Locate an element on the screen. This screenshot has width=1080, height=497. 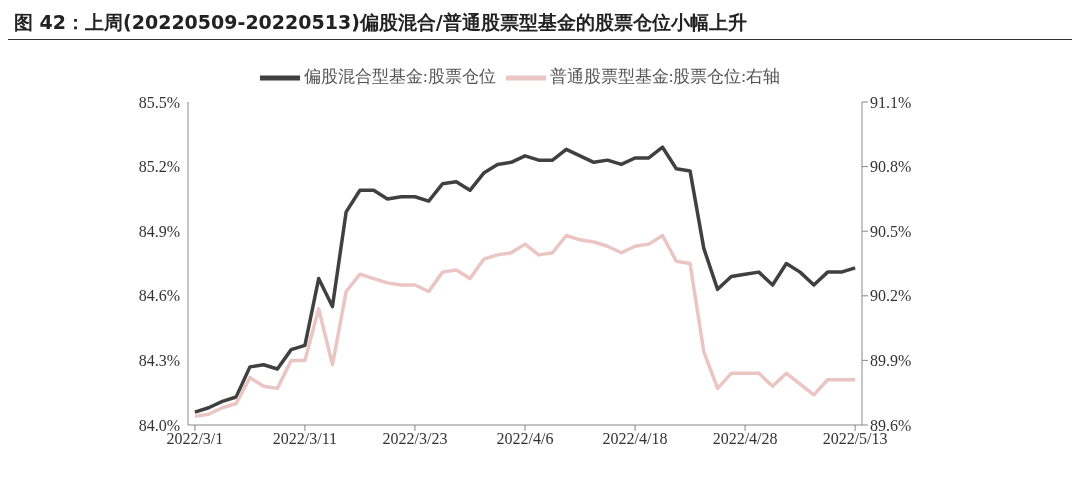
chart-title: 图 42：上周(20220509-20220513)偏股混合/普通股票型基金的股票仓位小幅上升 is located at coordinates (540, 24).